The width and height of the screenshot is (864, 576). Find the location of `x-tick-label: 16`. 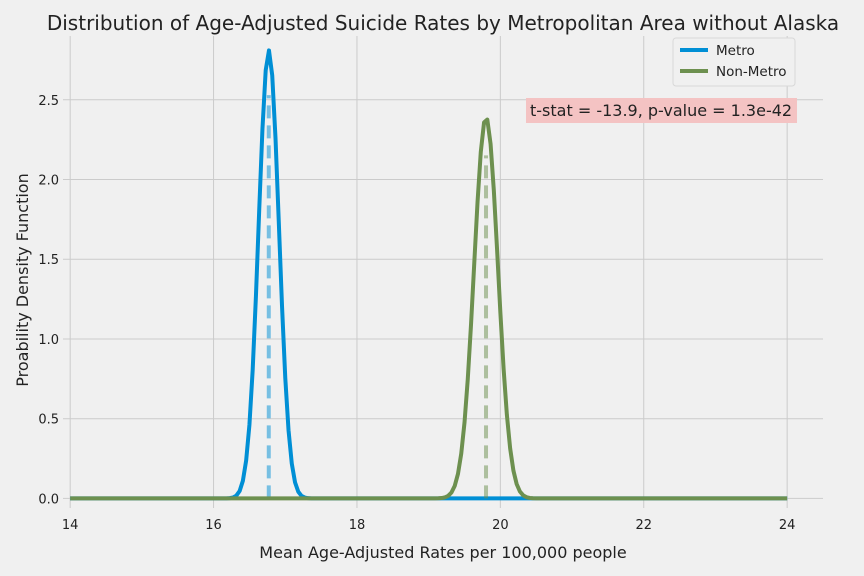

x-tick-label: 16 is located at coordinates (213, 525).